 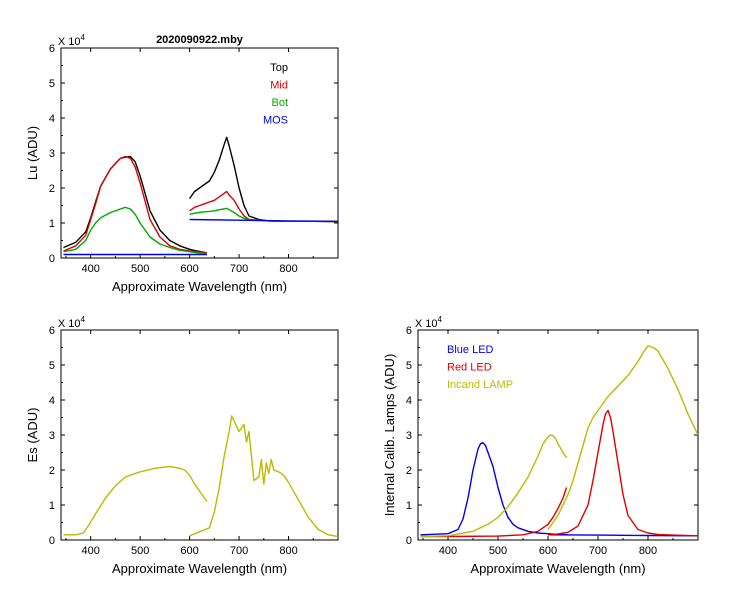 I want to click on legend-entry: Mid, so click(x=279, y=86).